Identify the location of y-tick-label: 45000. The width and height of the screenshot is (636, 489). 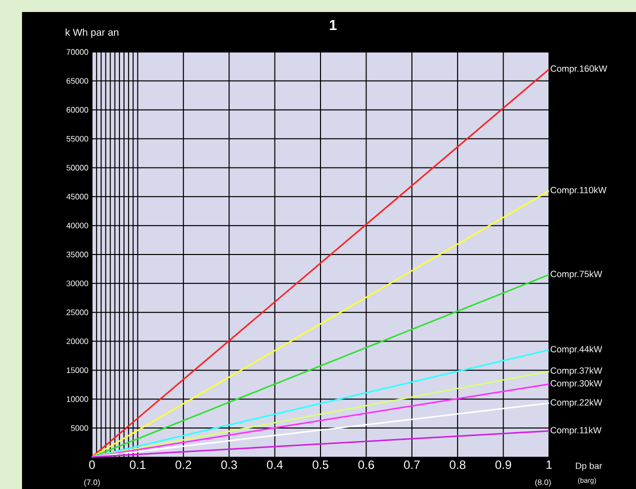
(77, 197).